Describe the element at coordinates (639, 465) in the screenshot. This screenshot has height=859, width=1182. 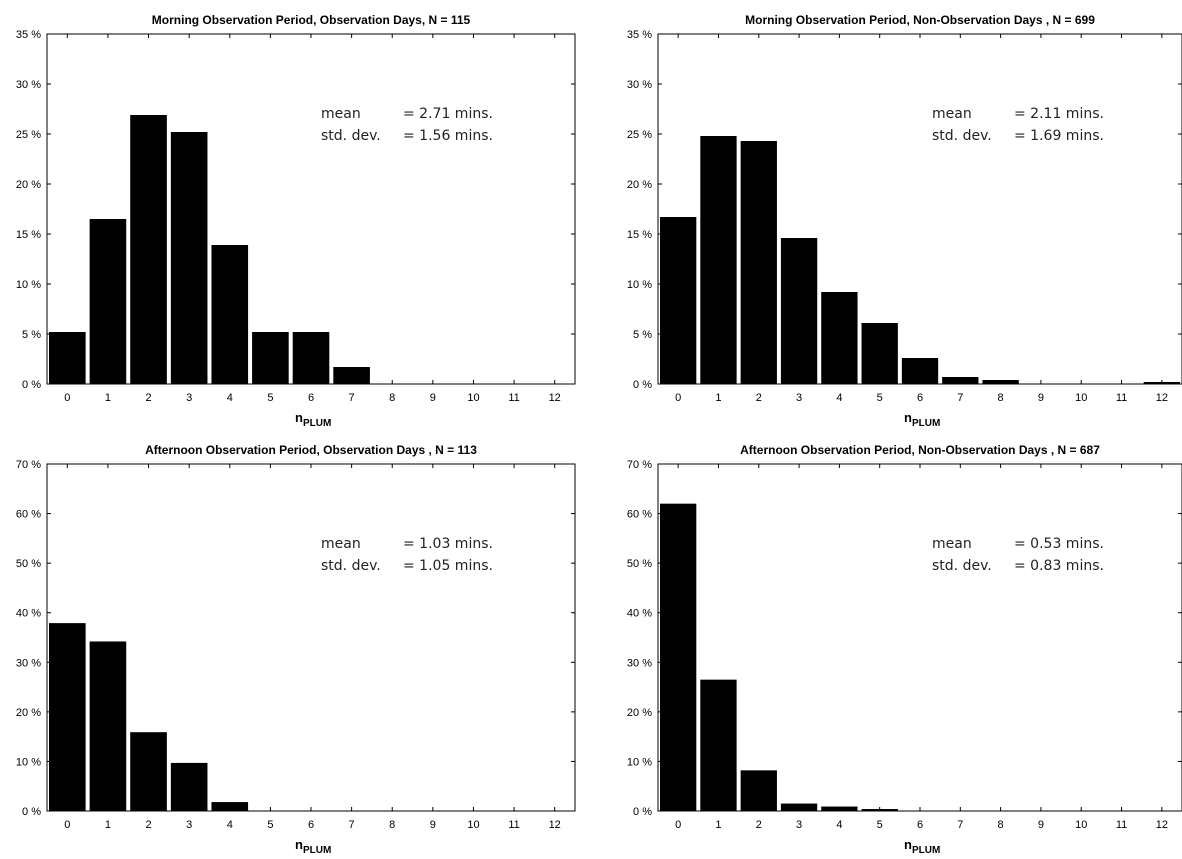
I see `y-tick-label: 70 %` at that location.